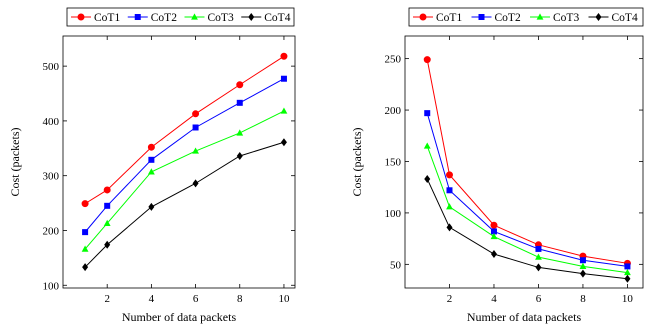 The image size is (647, 327). What do you see at coordinates (450, 299) in the screenshot?
I see `x-tick-label: 2` at bounding box center [450, 299].